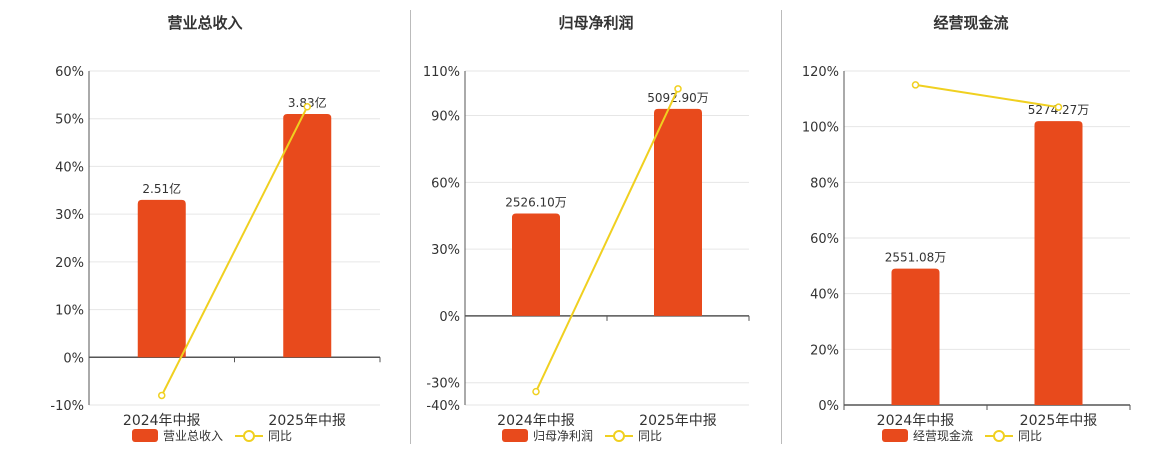 This screenshot has height=450, width=1160. Describe the element at coordinates (443, 384) in the screenshot. I see `y-tick-label: -30%` at that location.